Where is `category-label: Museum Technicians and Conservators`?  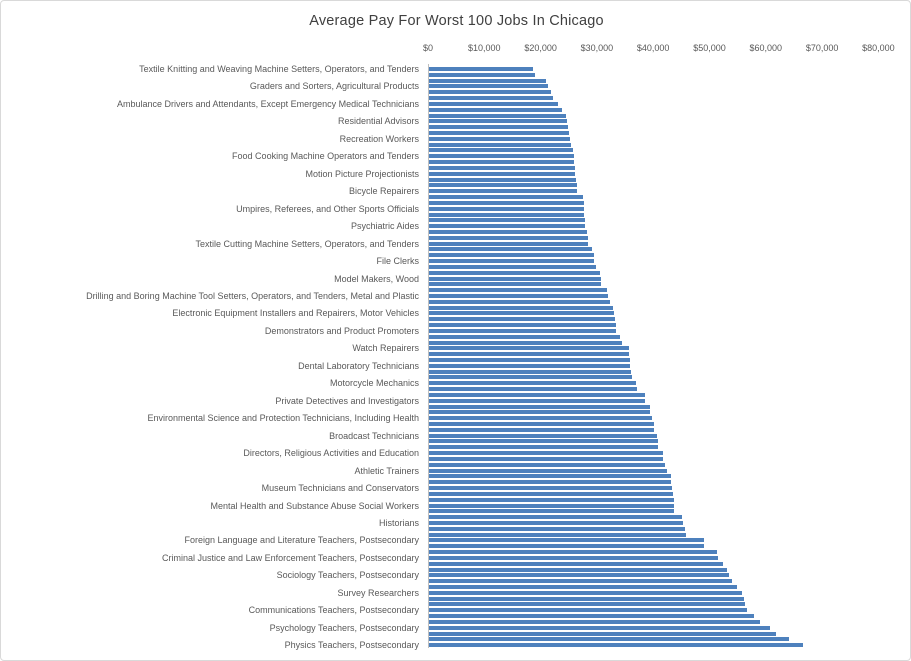
category-label: Museum Technicians and Conservators is located at coordinates (340, 488).